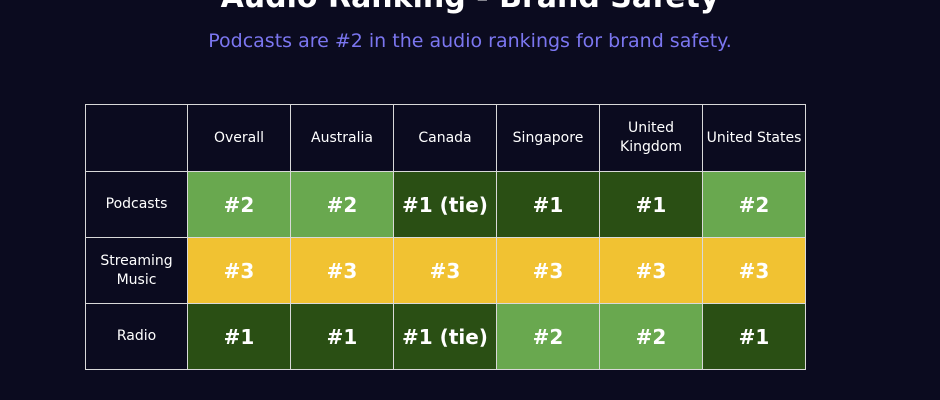 The image size is (940, 400). I want to click on table-row-radio: Radio #1 #1 #1 (tie) #2 #2 #1, so click(445, 336).